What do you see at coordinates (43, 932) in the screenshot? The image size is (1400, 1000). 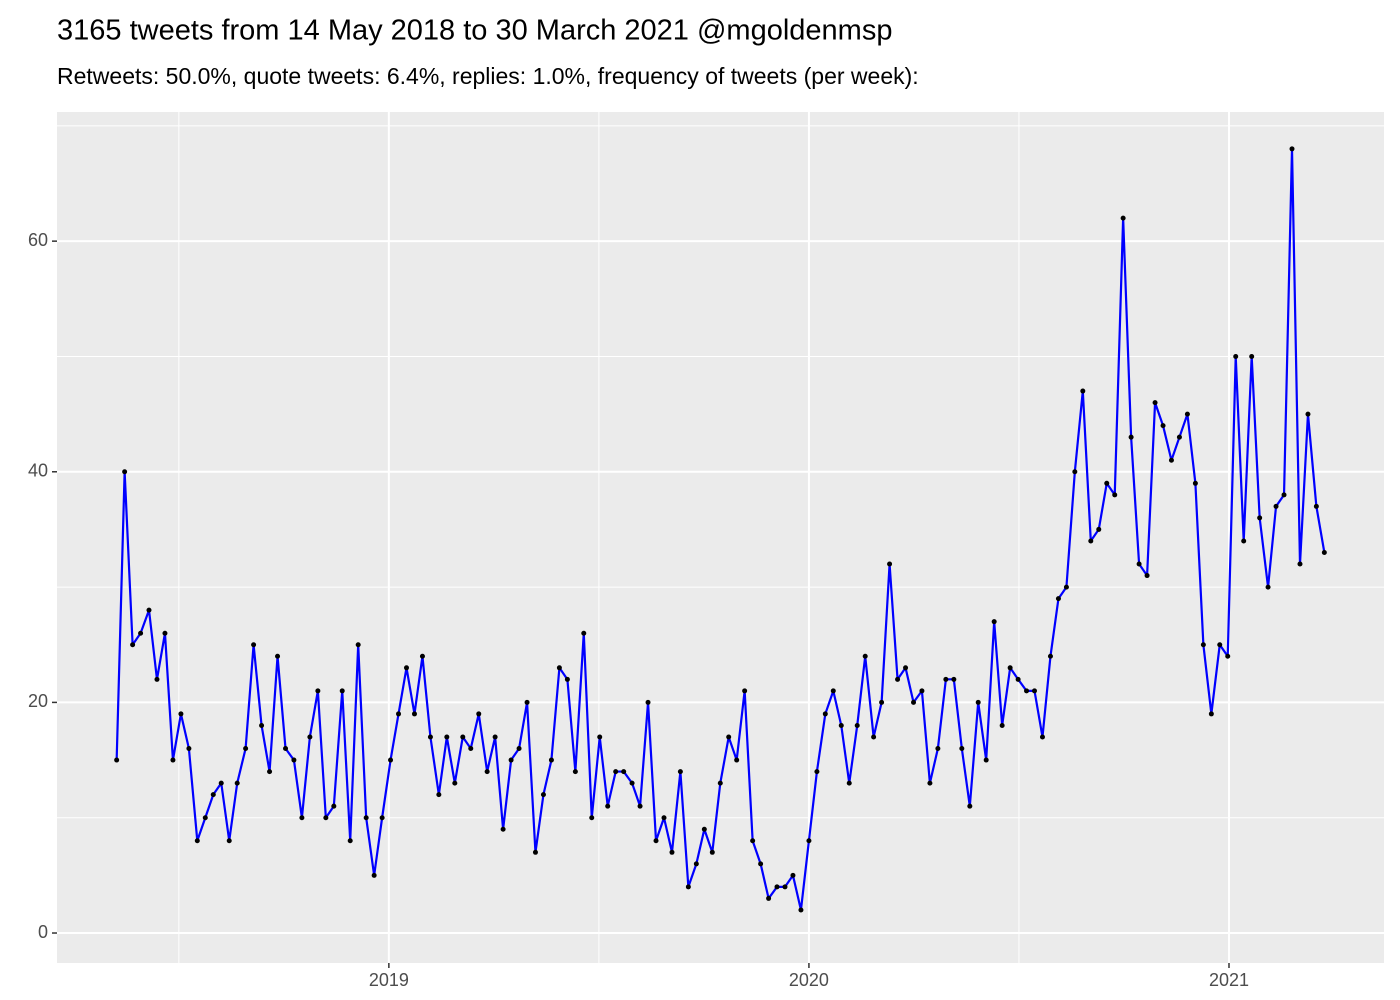 I see `y-tick-label: 0` at bounding box center [43, 932].